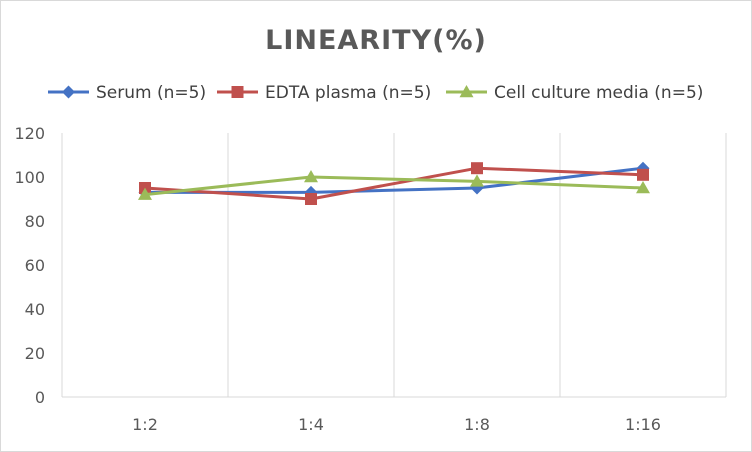 Image resolution: width=752 pixels, height=452 pixels. Describe the element at coordinates (151, 93) in the screenshot. I see `legend-label: Serum (n=5)` at that location.